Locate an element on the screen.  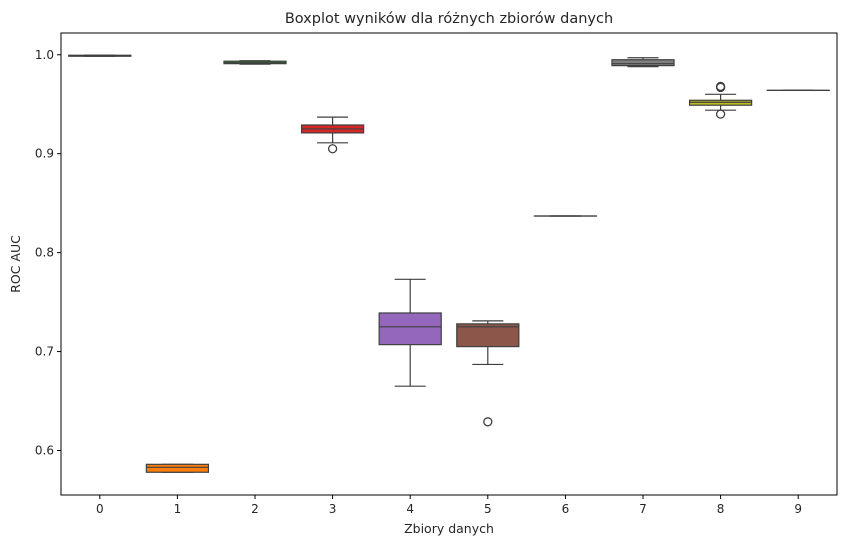
y-tick-label: 0.7 is located at coordinates (44, 352).